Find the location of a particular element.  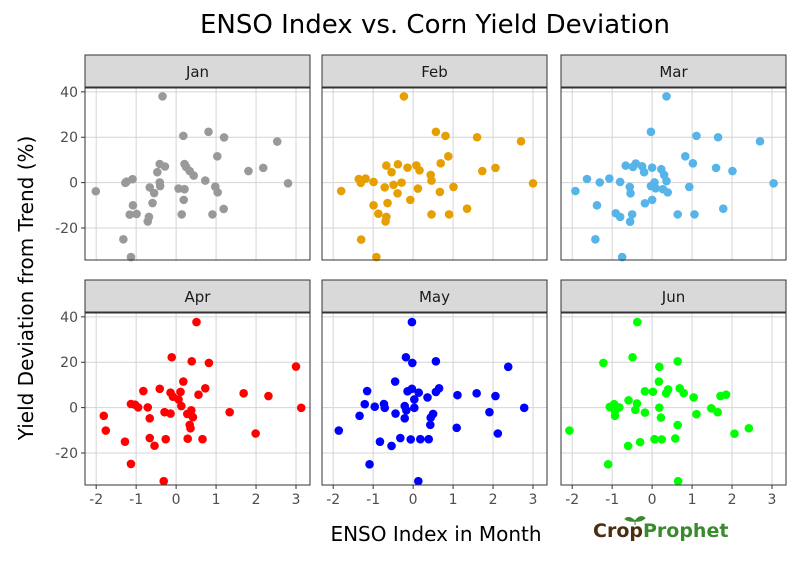

facet-label: Jun is located at coordinates (673, 297).